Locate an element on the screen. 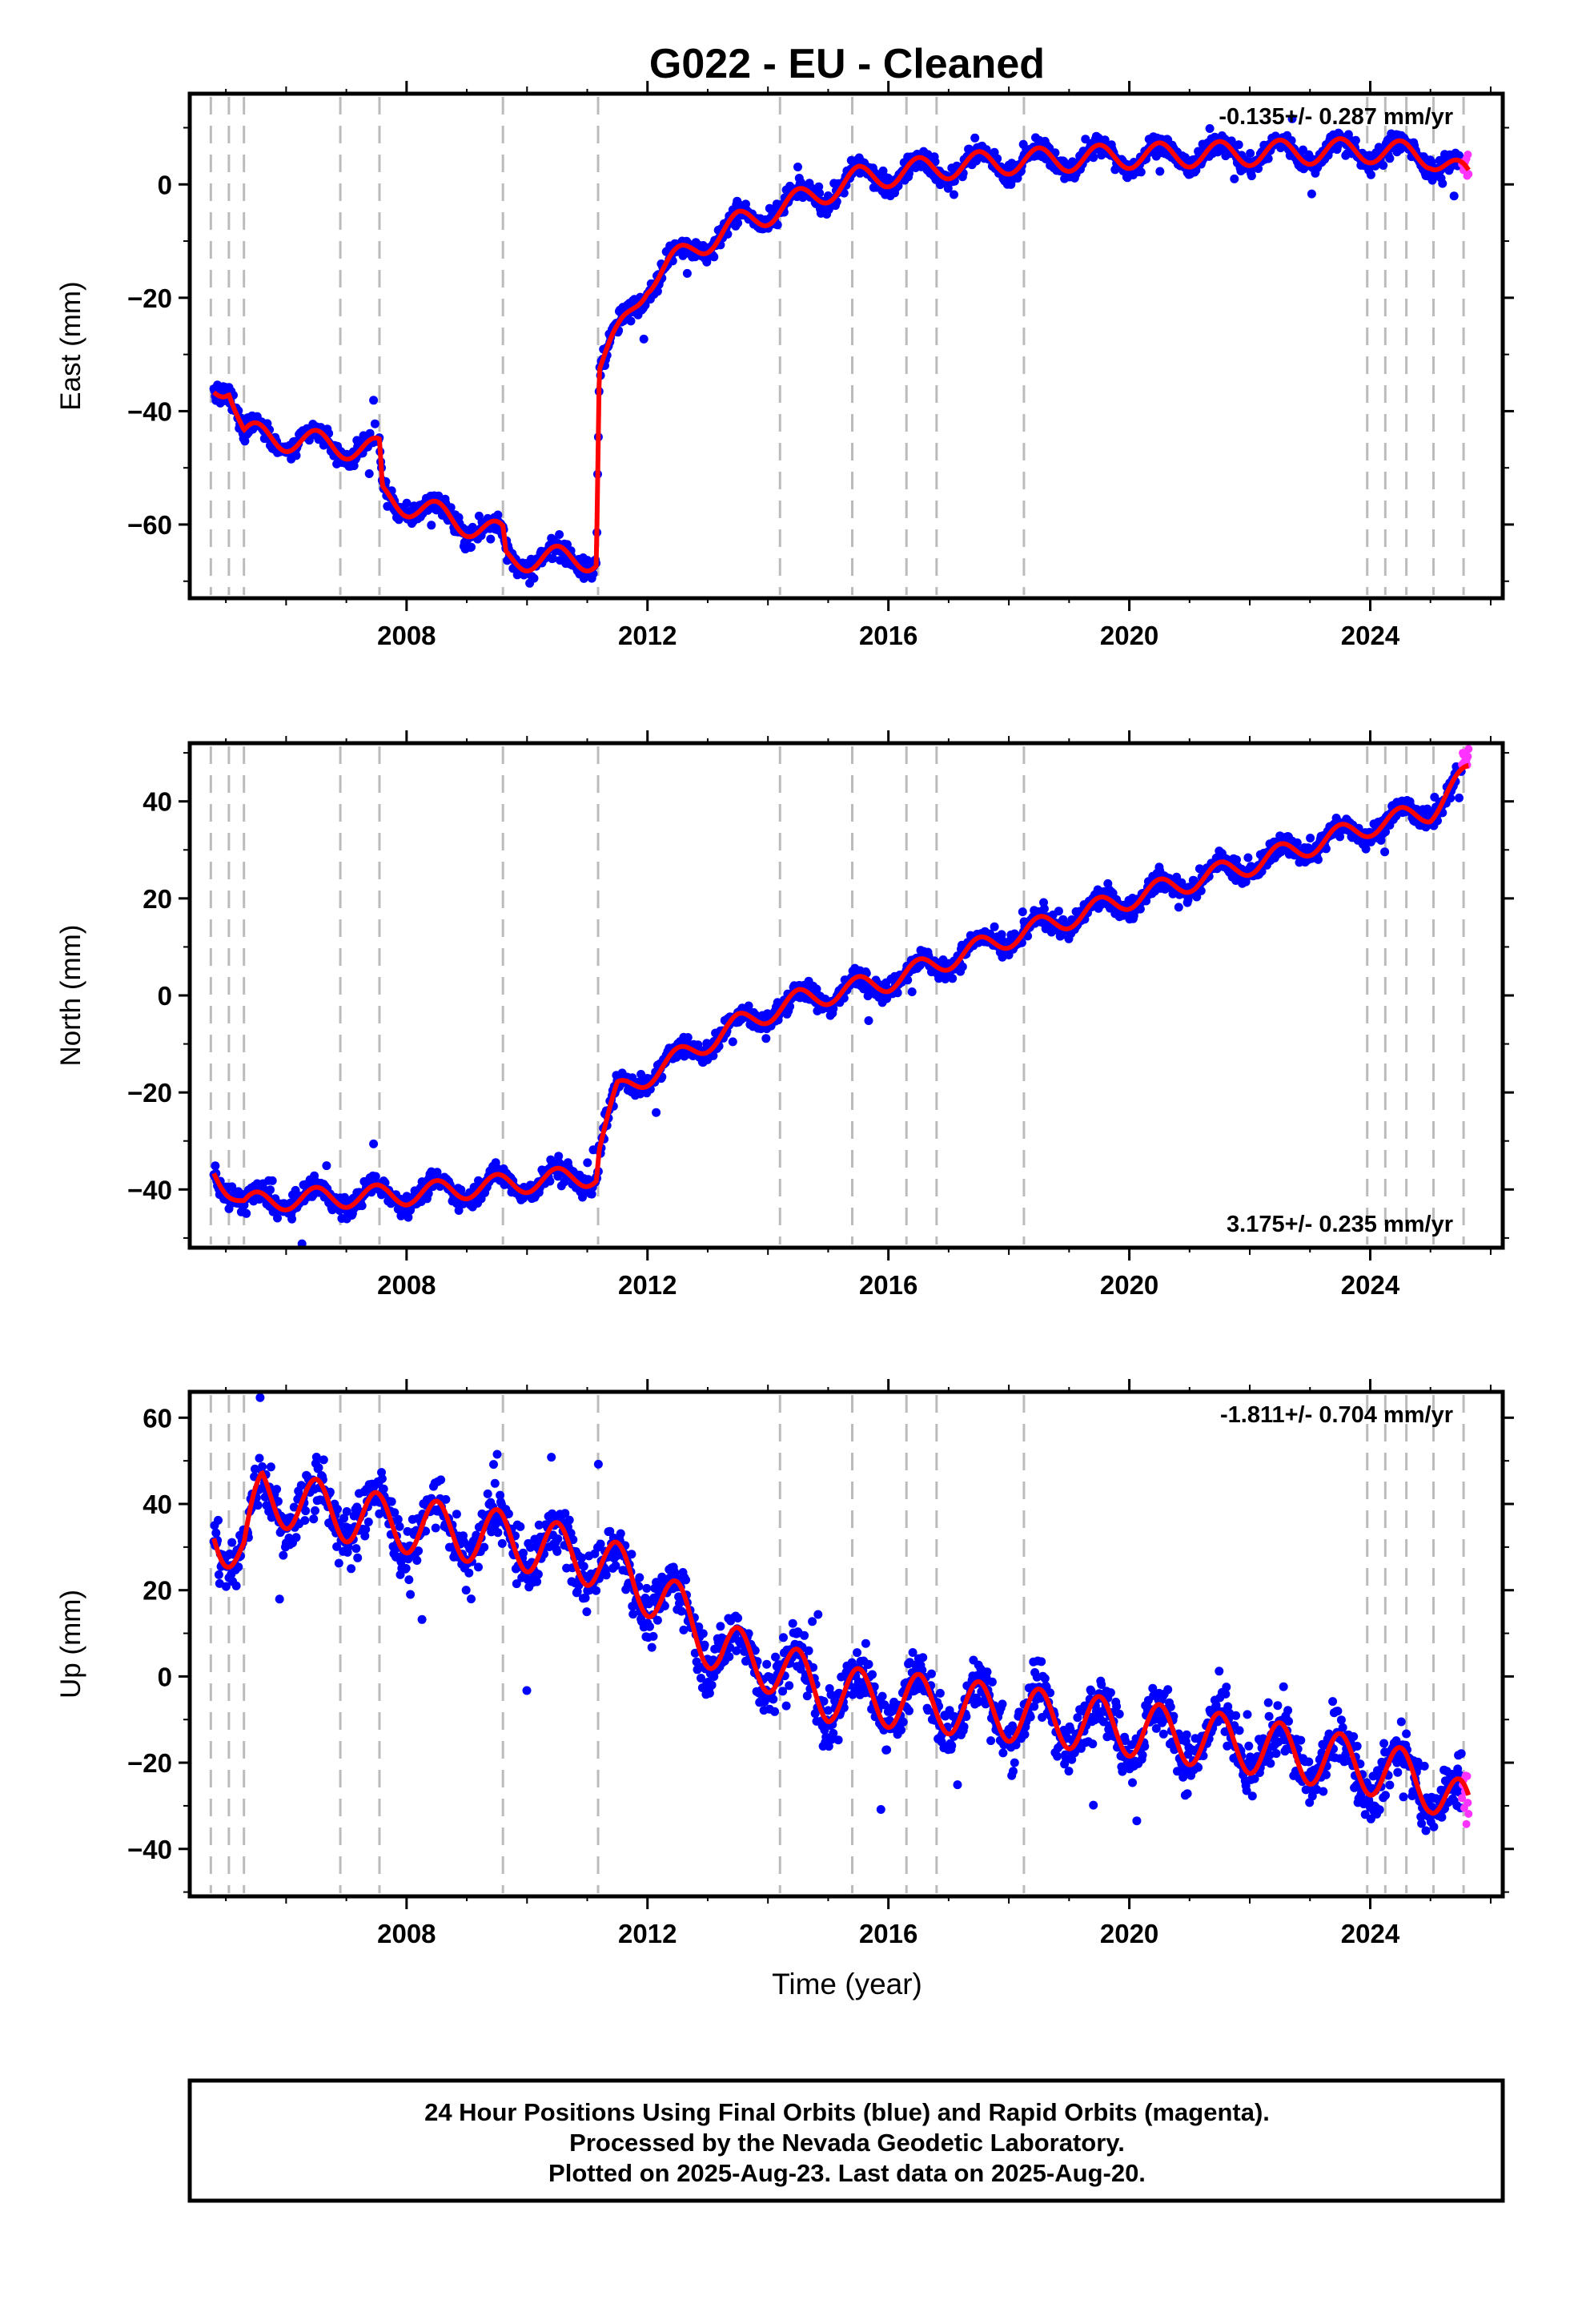 The image size is (1582, 2324). x-tick-label: 2012 is located at coordinates (647, 635).